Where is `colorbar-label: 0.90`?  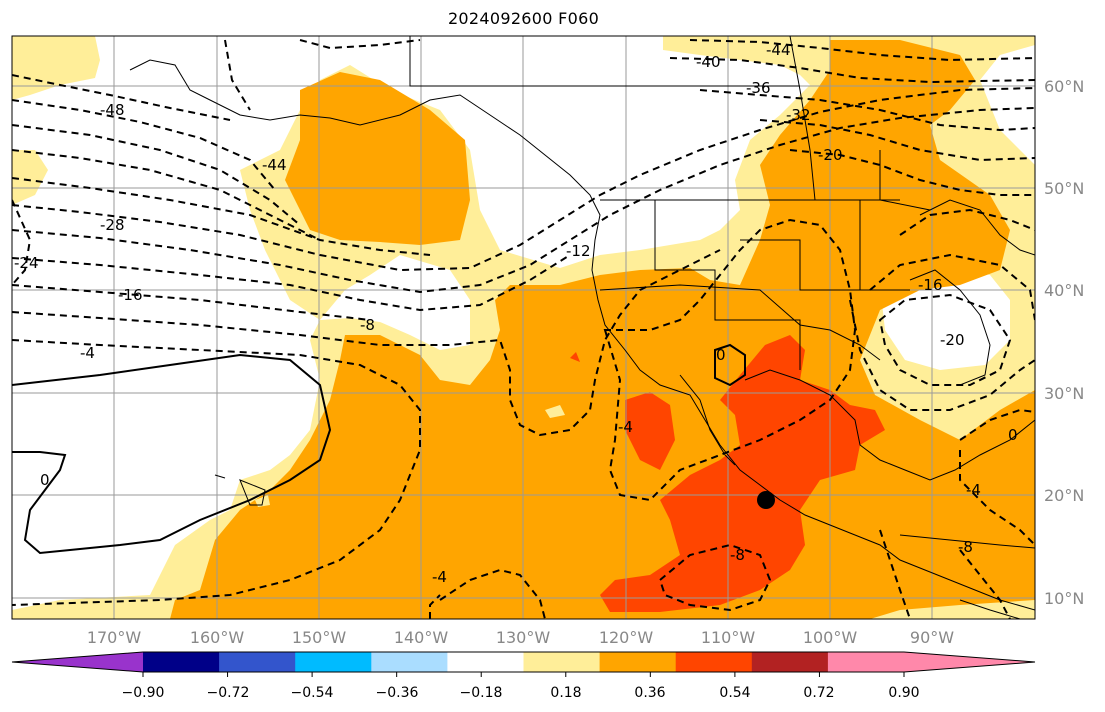 colorbar-label: 0.90 is located at coordinates (903, 693).